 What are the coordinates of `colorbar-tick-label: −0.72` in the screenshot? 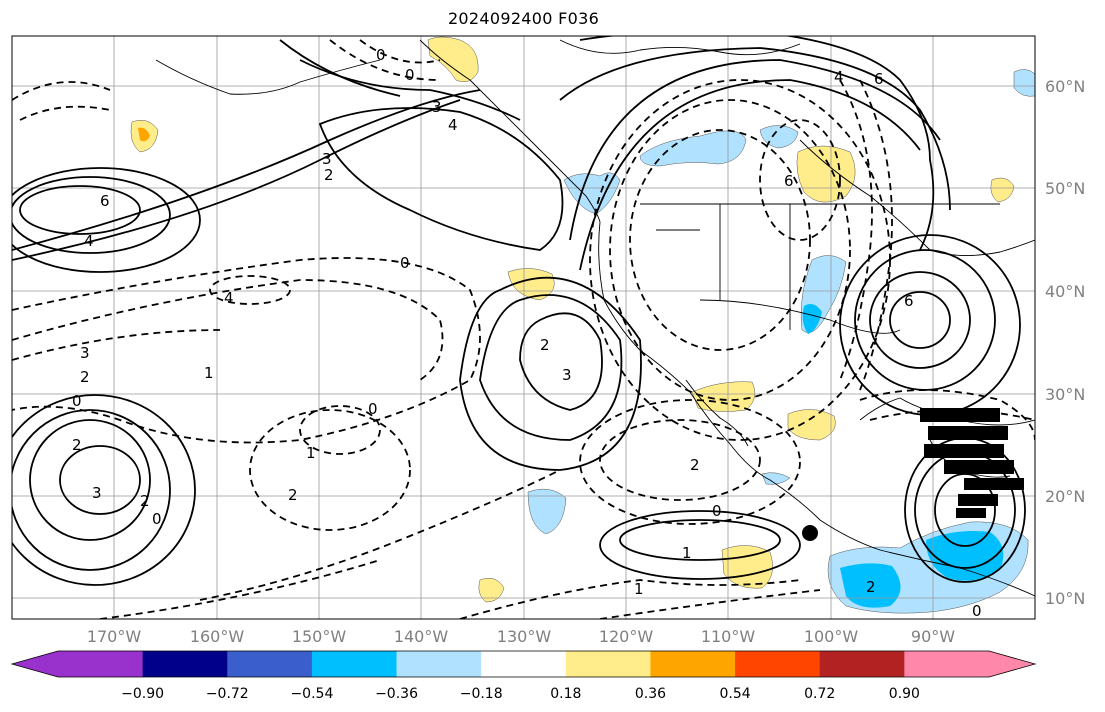 It's located at (227, 694).